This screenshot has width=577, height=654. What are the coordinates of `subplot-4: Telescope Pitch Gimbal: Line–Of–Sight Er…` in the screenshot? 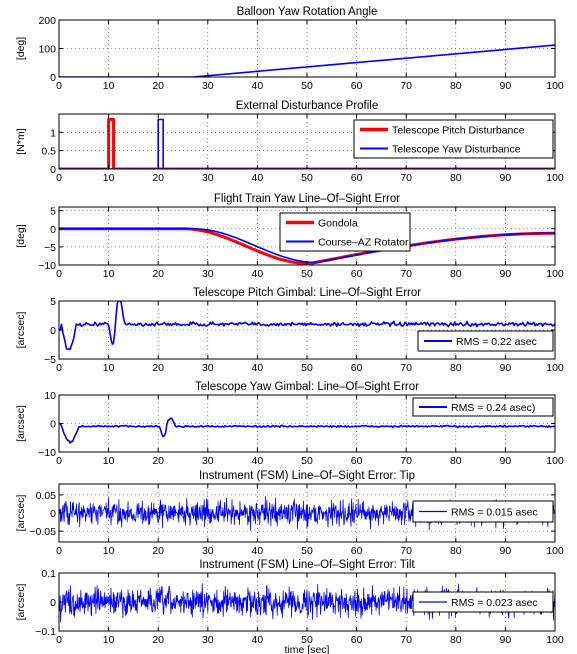 It's located at (289, 330).